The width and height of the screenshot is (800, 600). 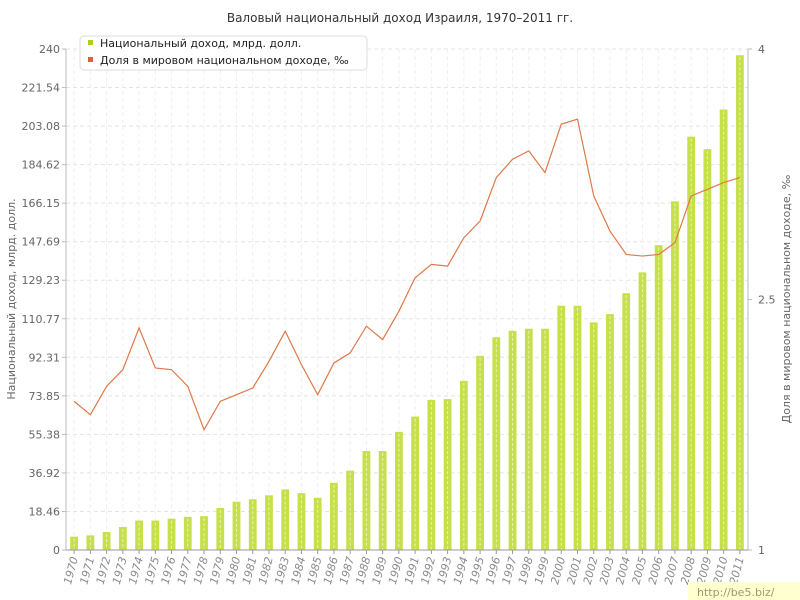 I want to click on y-tick-label: 166.15, so click(x=41, y=203).